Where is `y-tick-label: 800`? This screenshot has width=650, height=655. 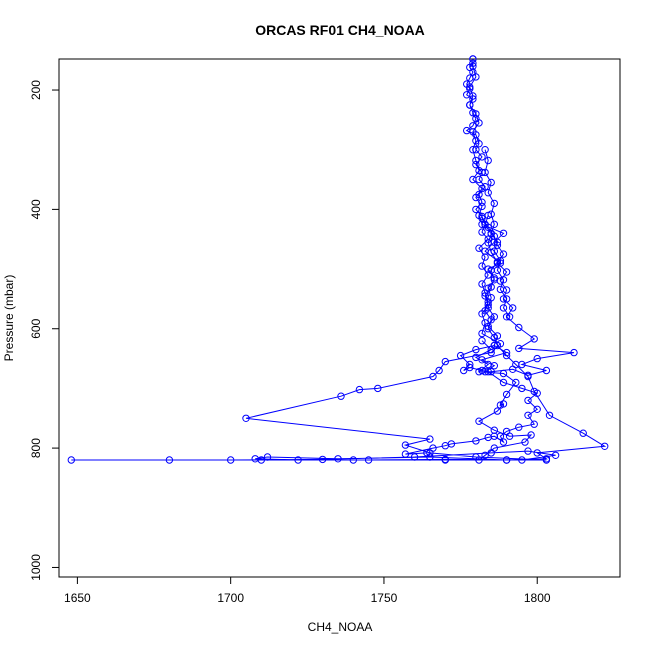 y-tick-label: 800 is located at coordinates (36, 448).